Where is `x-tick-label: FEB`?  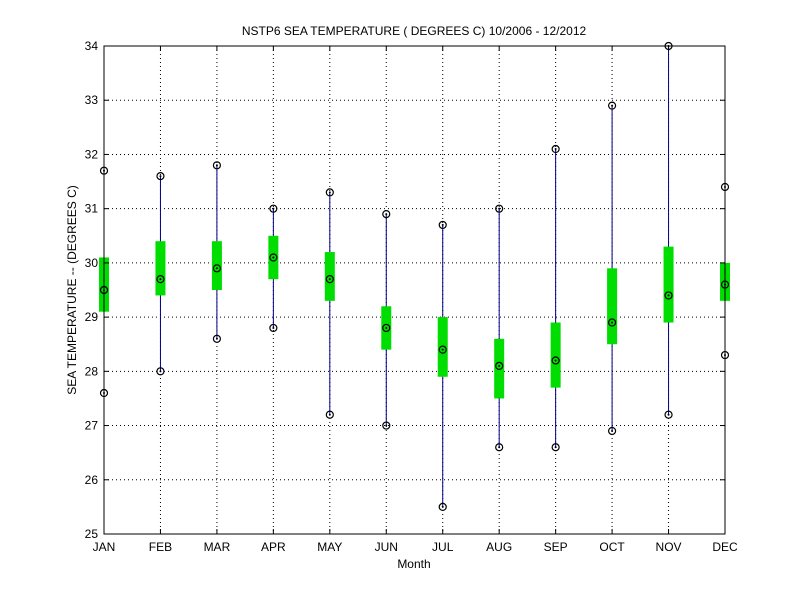 x-tick-label: FEB is located at coordinates (160, 547).